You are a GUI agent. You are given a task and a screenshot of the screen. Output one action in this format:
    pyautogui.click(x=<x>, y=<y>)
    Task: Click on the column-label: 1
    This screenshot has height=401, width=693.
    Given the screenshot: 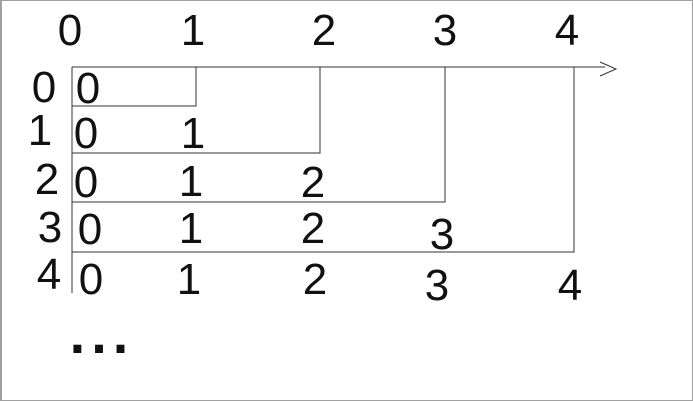 What is the action you would take?
    pyautogui.click(x=193, y=30)
    